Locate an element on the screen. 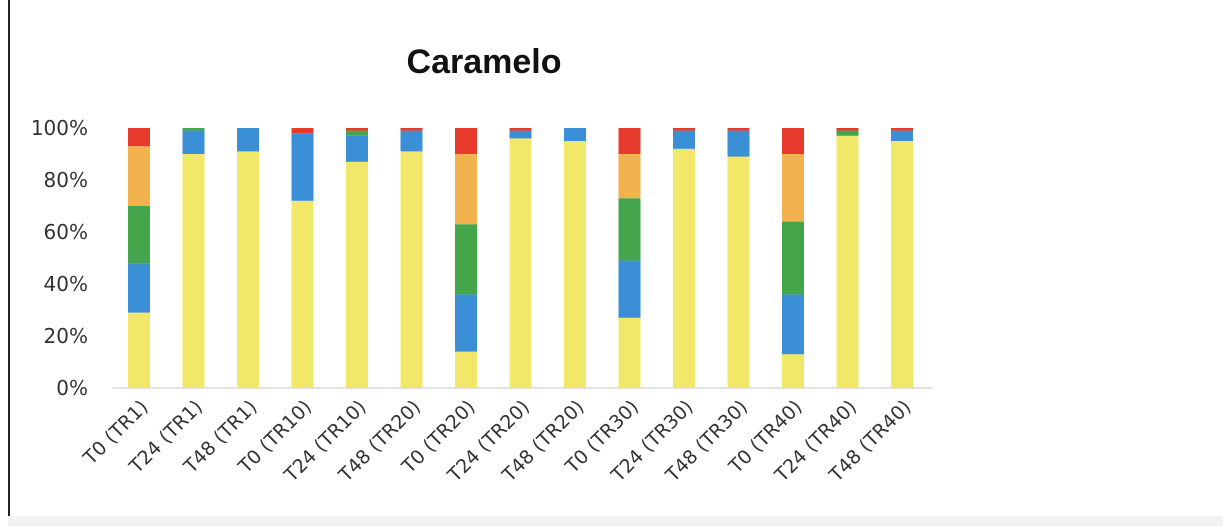  frame-bottom-strip is located at coordinates (615, 521).